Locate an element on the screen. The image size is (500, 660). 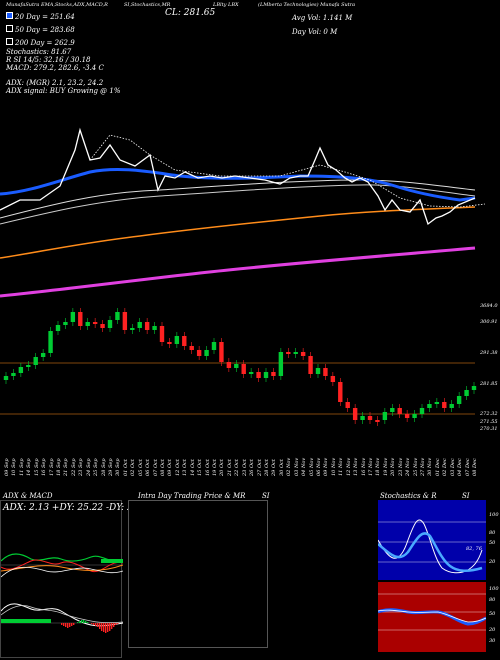
rsi-plot is located at coordinates (432, 612).